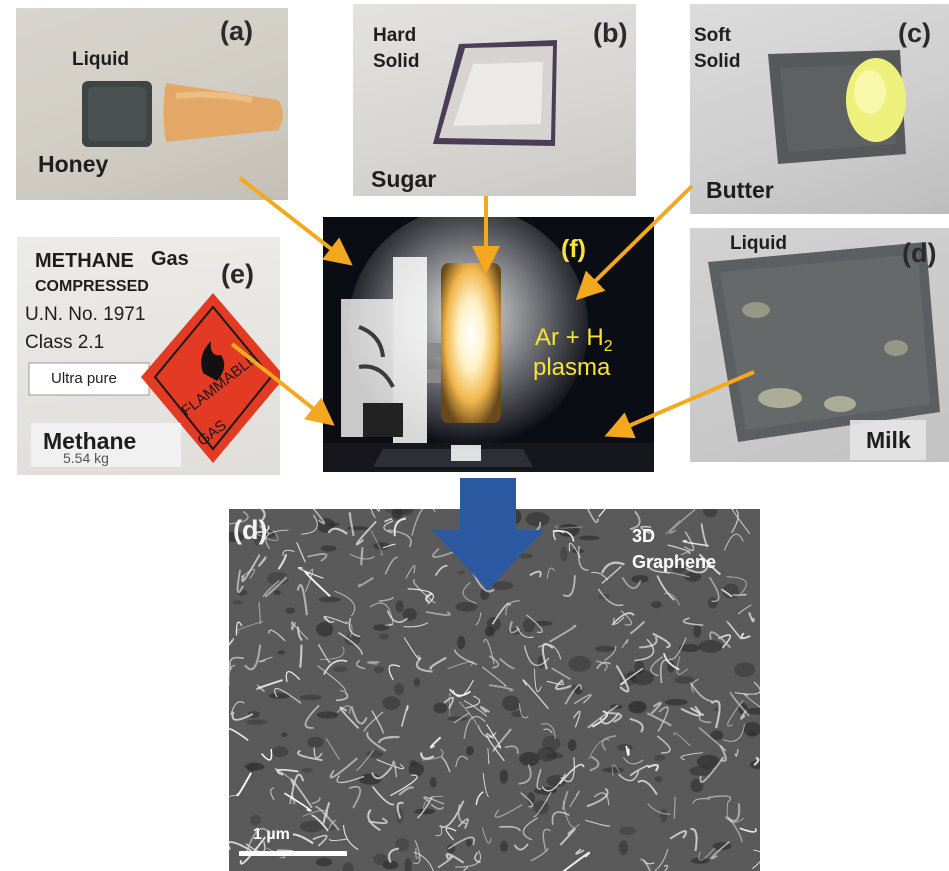  Describe the element at coordinates (86, 458) in the screenshot. I see `weight-text: 5.54 kg` at that location.